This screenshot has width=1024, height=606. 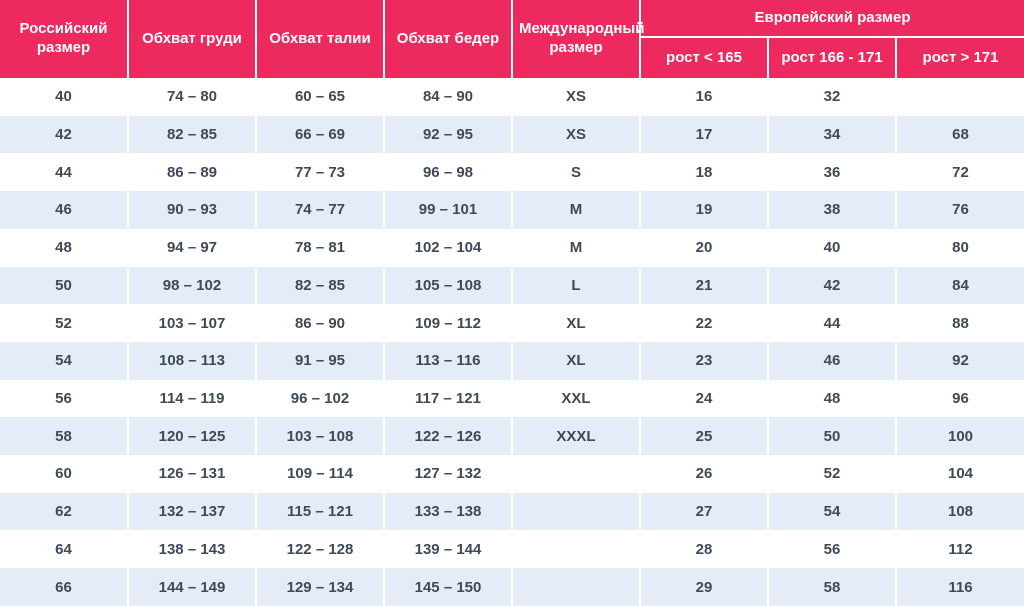 I want to click on table-cell: 103 – 107, so click(x=192, y=323).